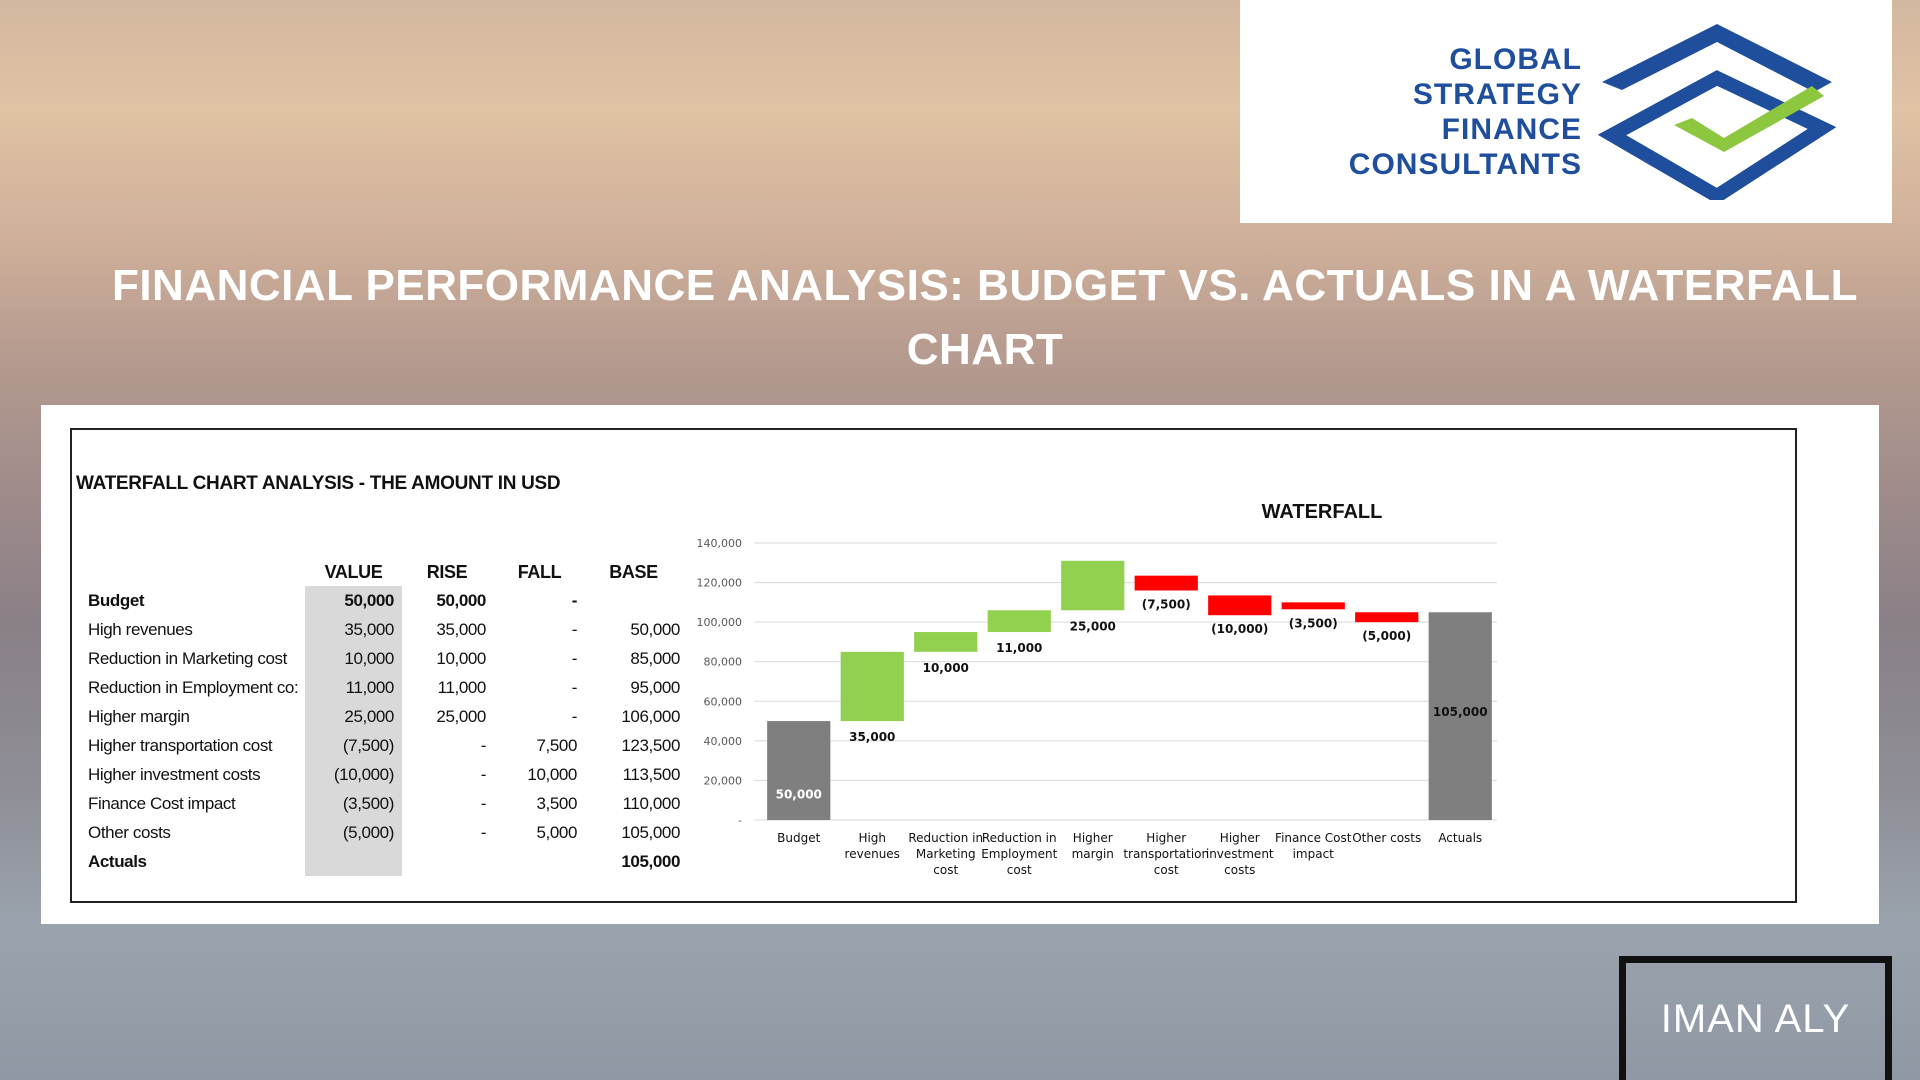 This screenshot has height=1080, width=1920. I want to click on data-label: 11,000, so click(1019, 648).